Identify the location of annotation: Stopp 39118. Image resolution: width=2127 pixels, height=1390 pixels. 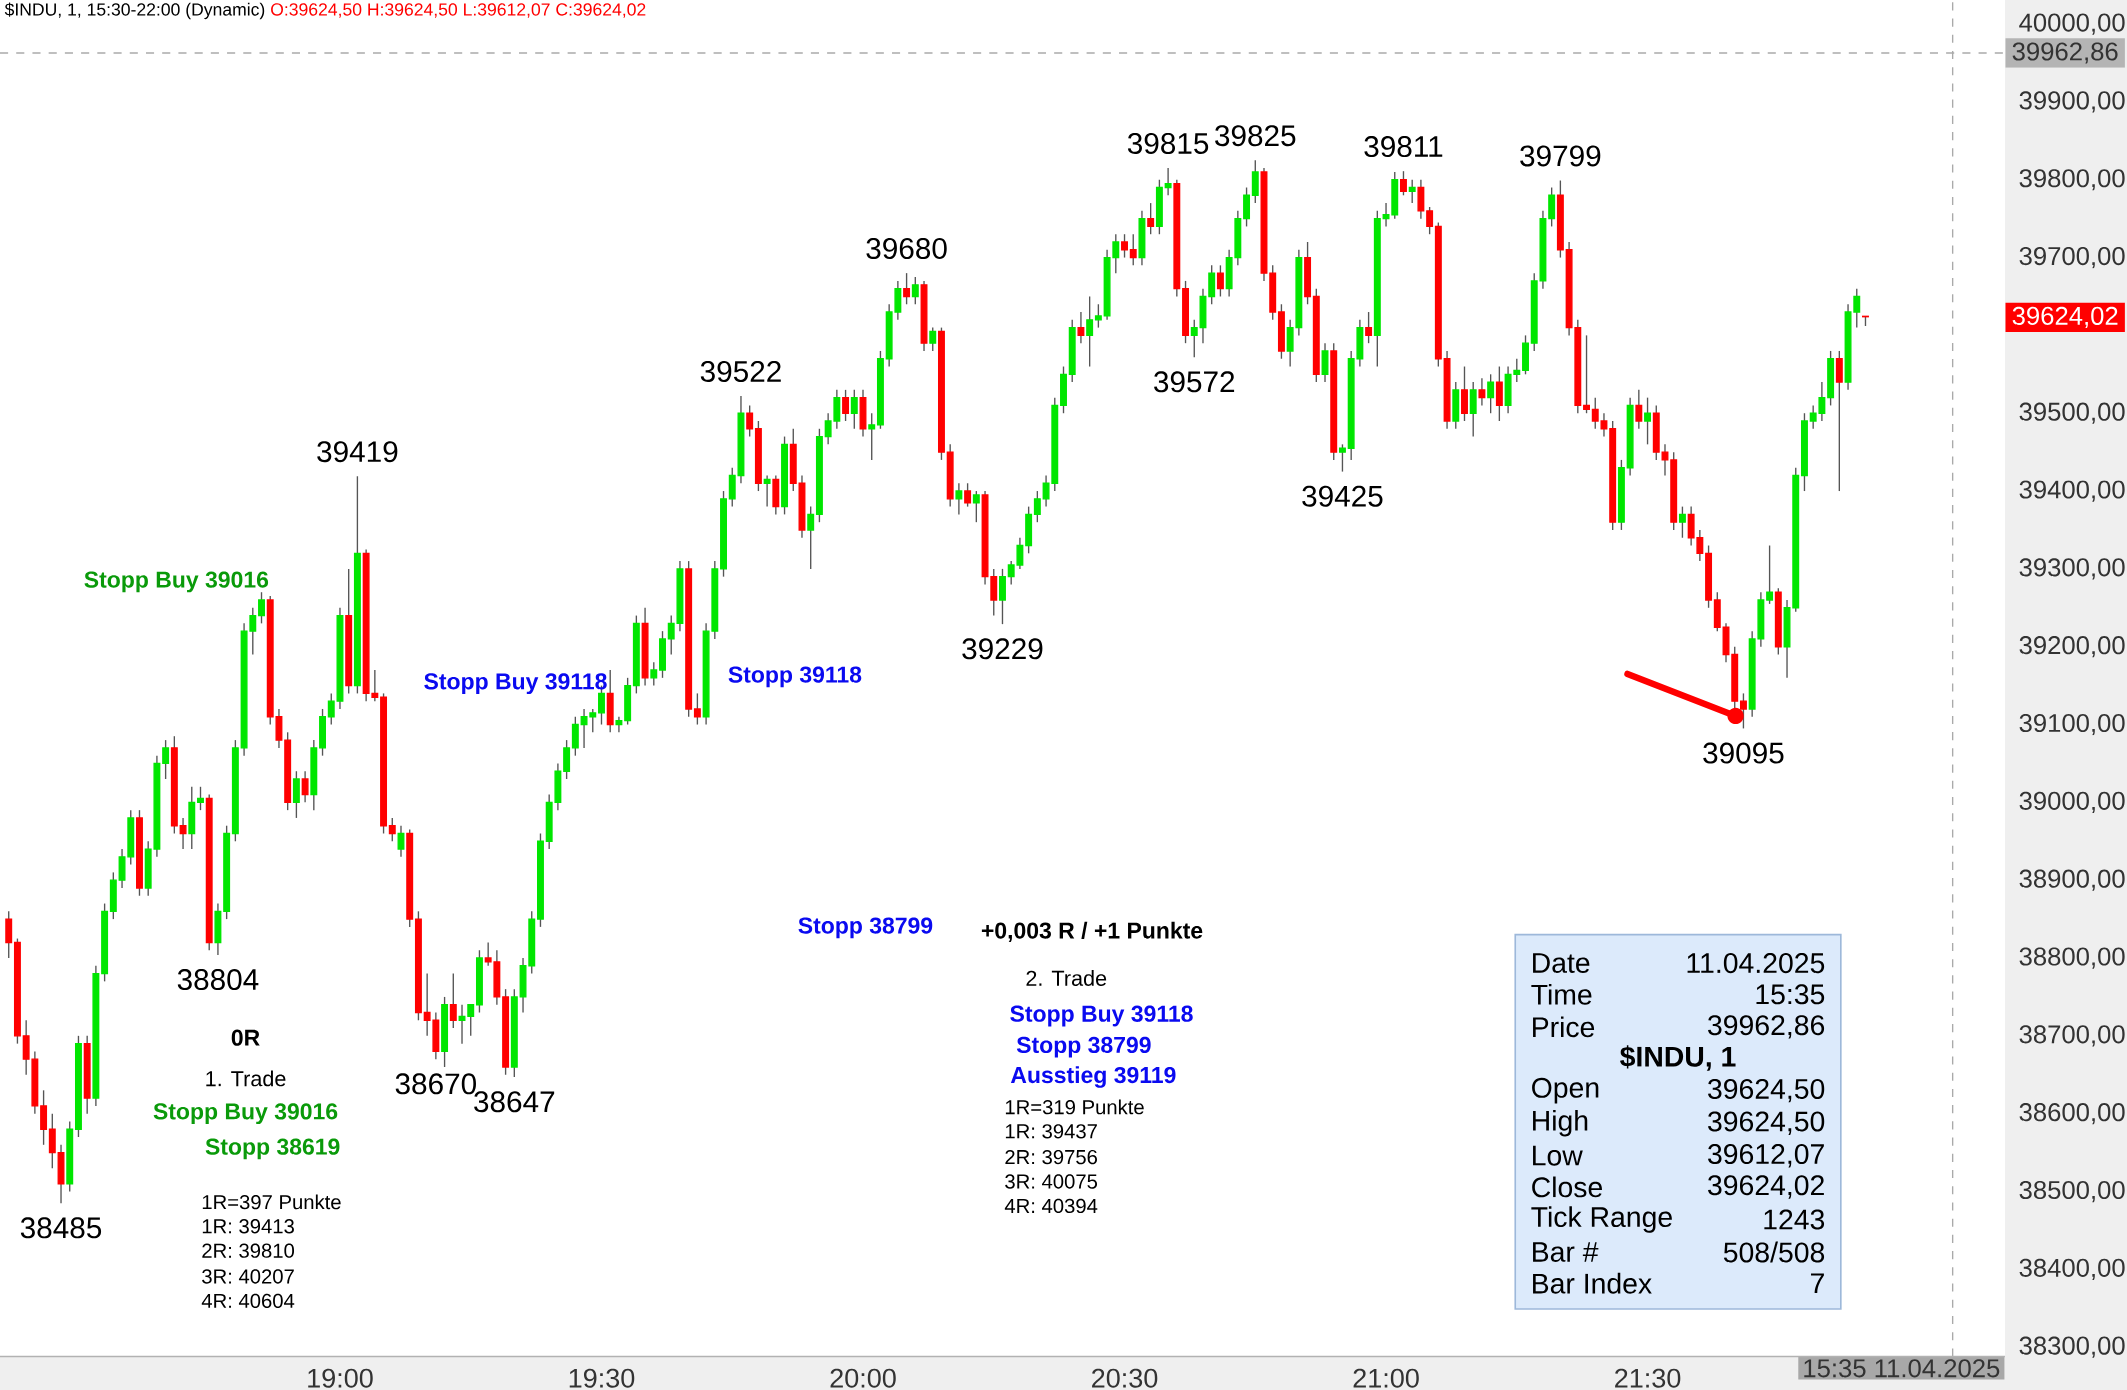
(795, 677).